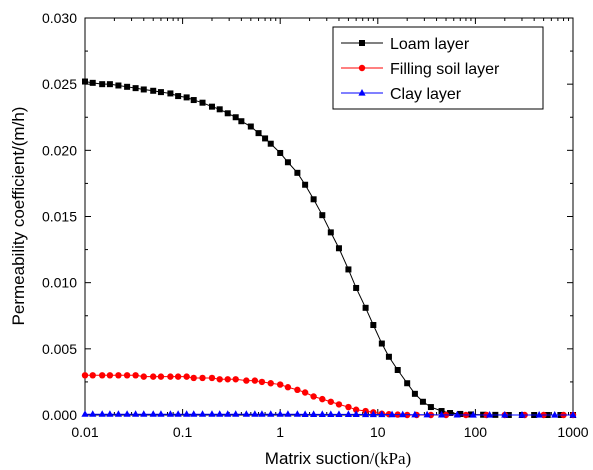 Image resolution: width=593 pixels, height=470 pixels. Describe the element at coordinates (430, 44) in the screenshot. I see `legend-label: Loam layer` at that location.